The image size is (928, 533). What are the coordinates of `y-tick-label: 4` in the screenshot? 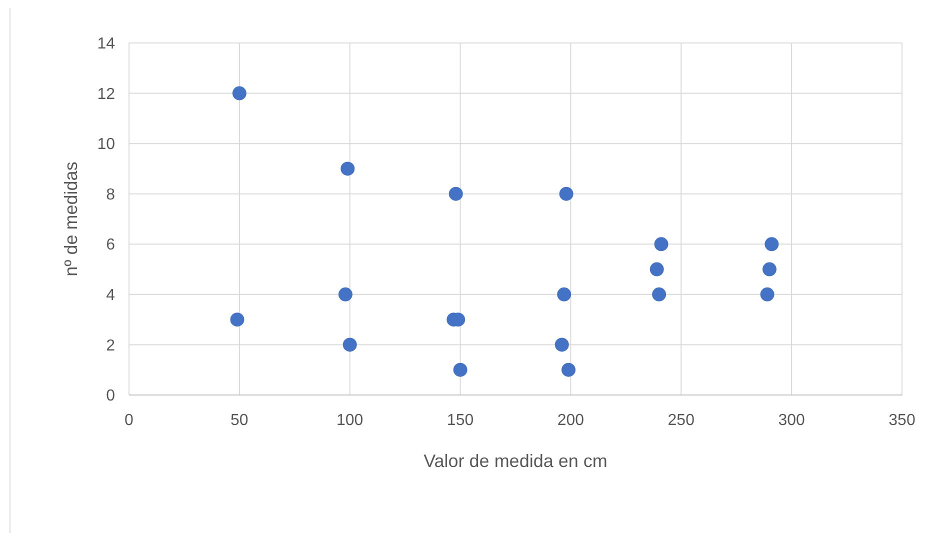 It's located at (111, 295).